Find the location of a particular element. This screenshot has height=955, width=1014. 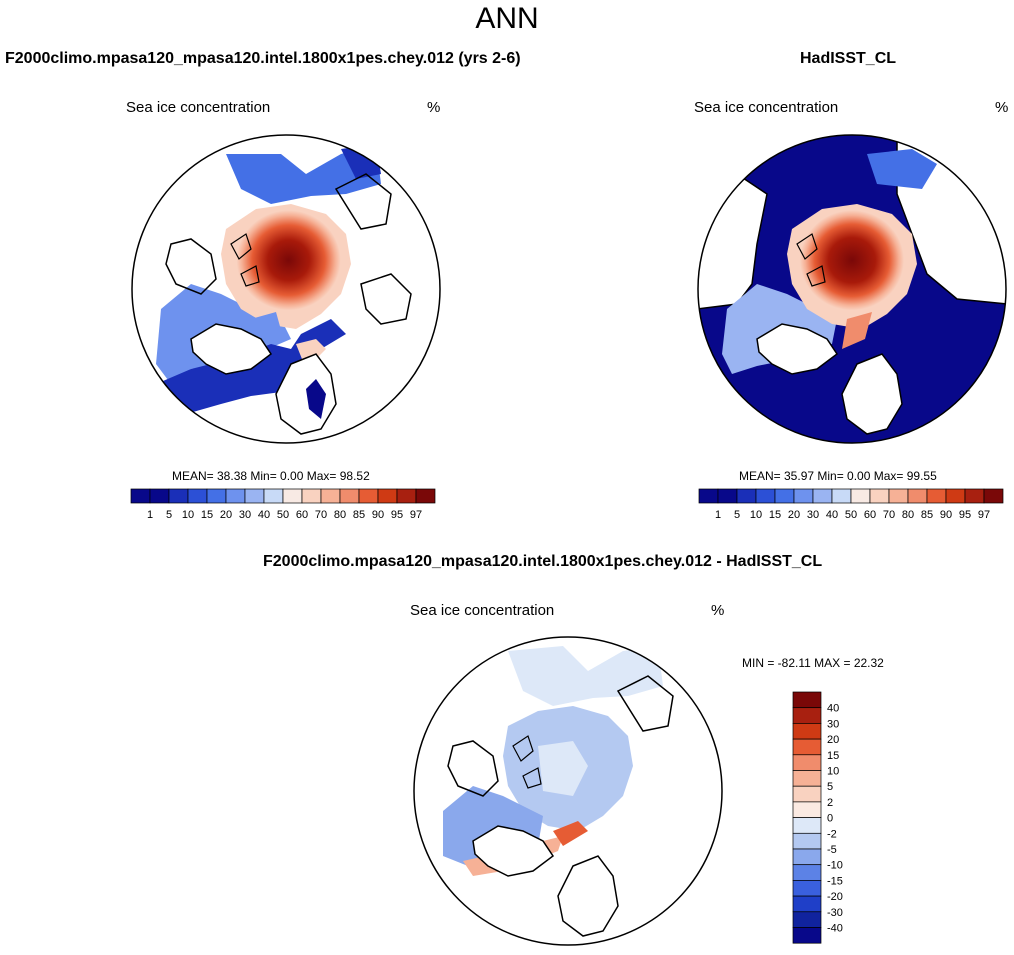

colorbar1-tick-label: 50 is located at coordinates (283, 515).